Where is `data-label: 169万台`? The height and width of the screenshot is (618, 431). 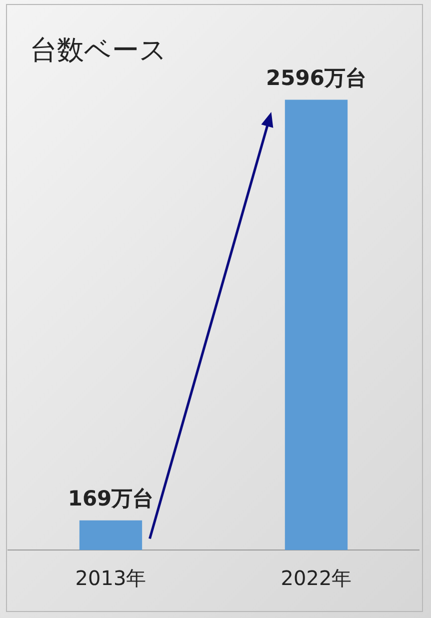 data-label: 169万台 is located at coordinates (111, 498).